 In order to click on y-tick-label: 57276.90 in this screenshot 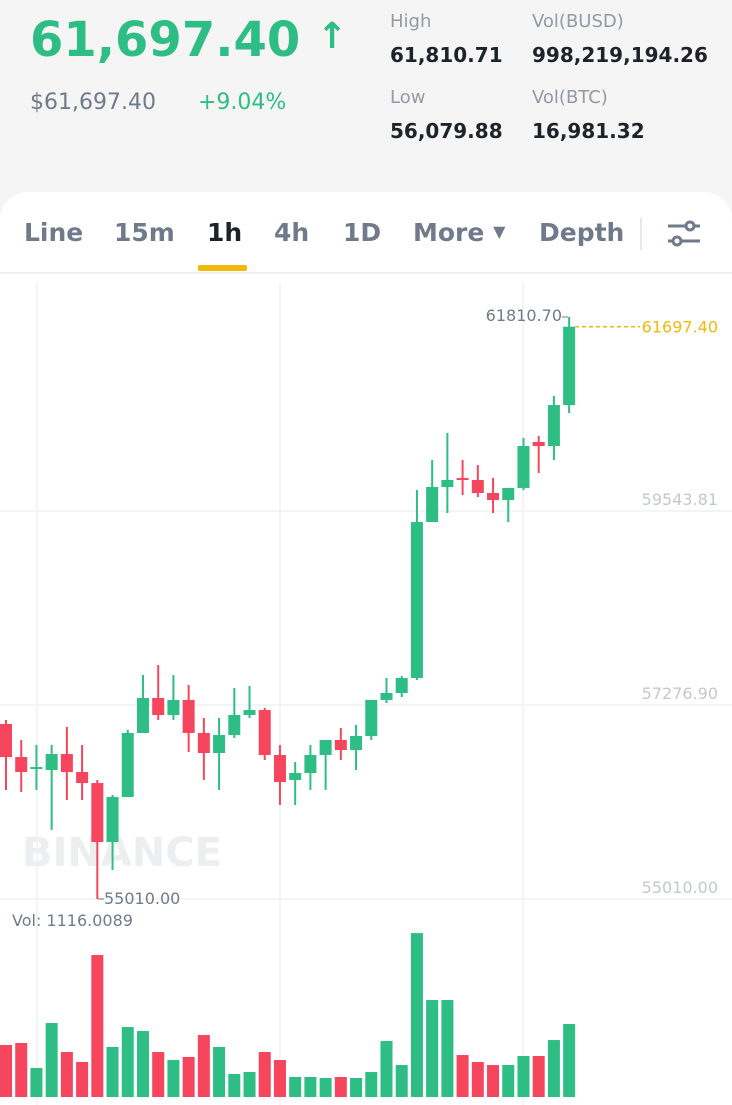, I will do `click(680, 693)`.